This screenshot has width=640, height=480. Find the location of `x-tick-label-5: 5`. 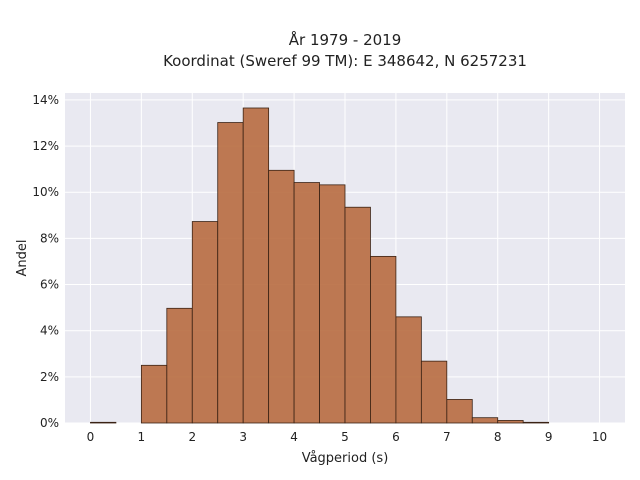

x-tick-label-5: 5 is located at coordinates (345, 437).